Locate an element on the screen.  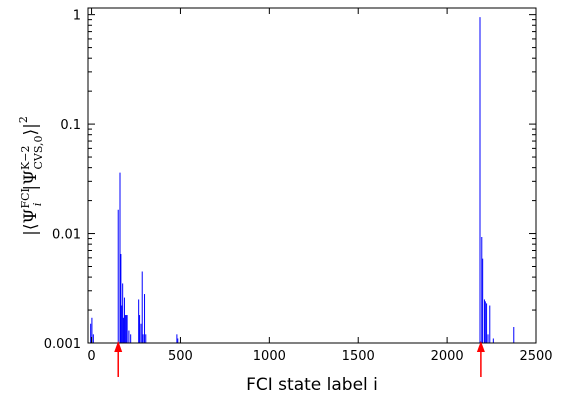
svg-text:|⟨ΨFCIi|ΨK−2CVS,0⟩|2: |⟨ΨFCIi |ΨK−2CVS,0⟩|2 is located at coordinates (31, 176).